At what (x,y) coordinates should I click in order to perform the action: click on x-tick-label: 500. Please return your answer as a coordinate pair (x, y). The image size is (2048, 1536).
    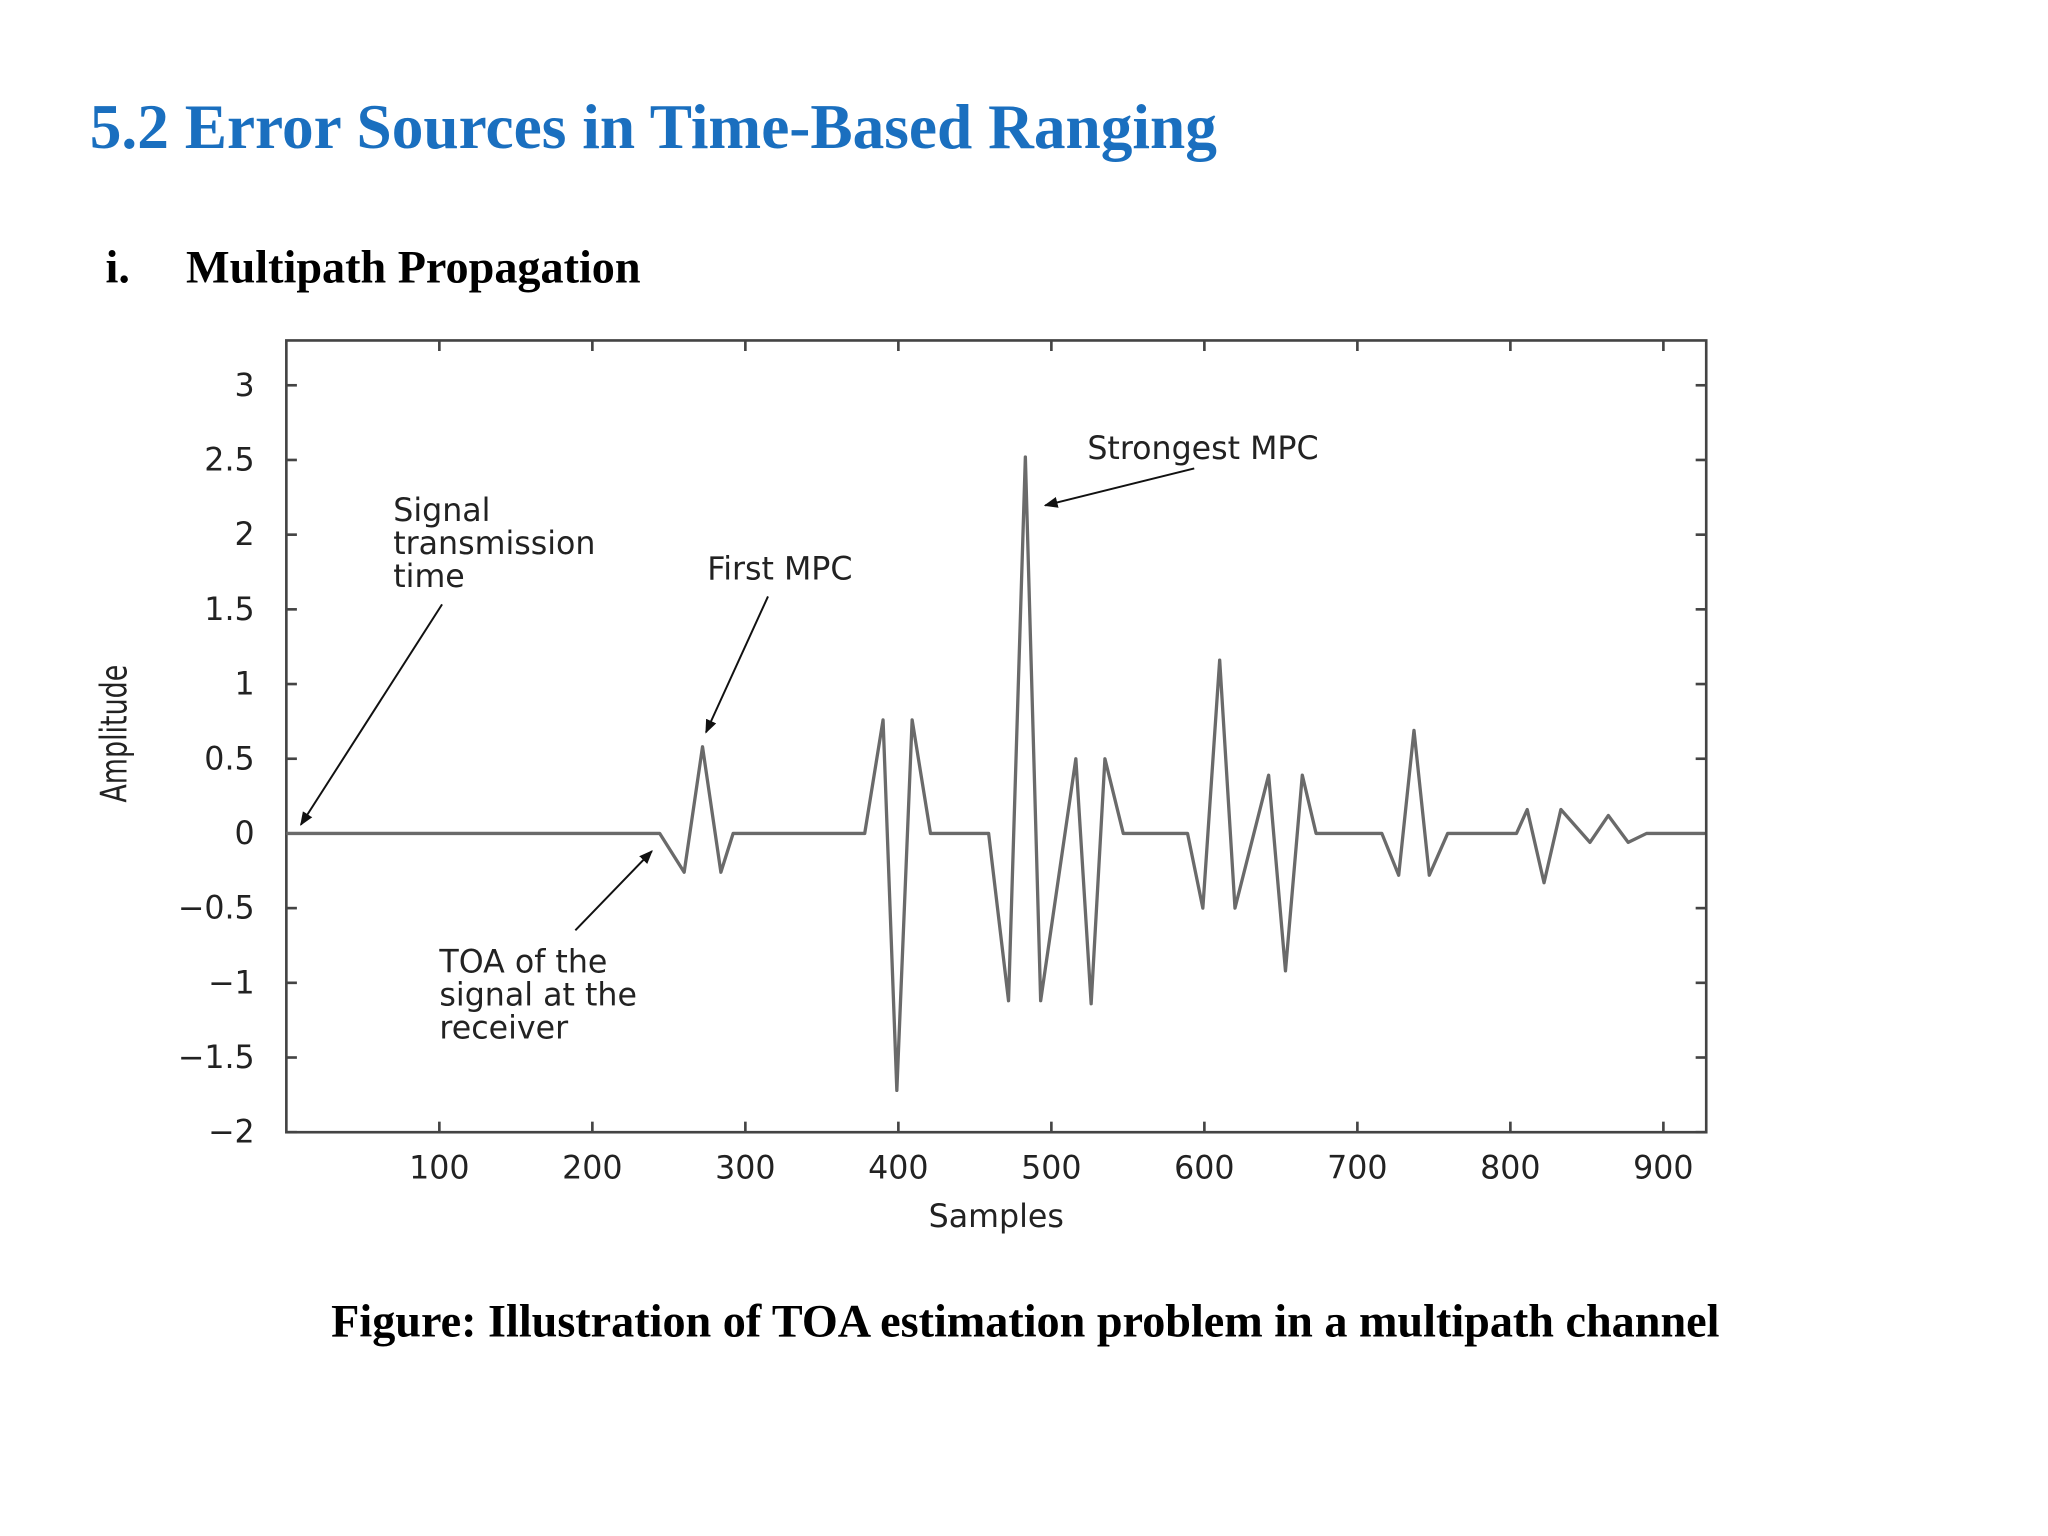
    Looking at the image, I should click on (1051, 1168).